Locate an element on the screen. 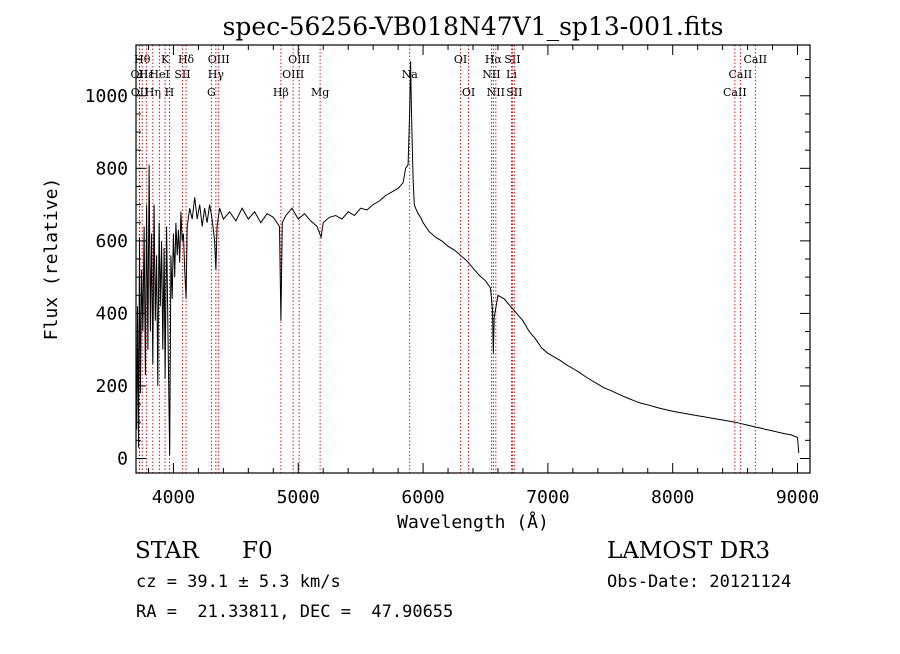  x-tick-label: 7000 is located at coordinates (547, 497).